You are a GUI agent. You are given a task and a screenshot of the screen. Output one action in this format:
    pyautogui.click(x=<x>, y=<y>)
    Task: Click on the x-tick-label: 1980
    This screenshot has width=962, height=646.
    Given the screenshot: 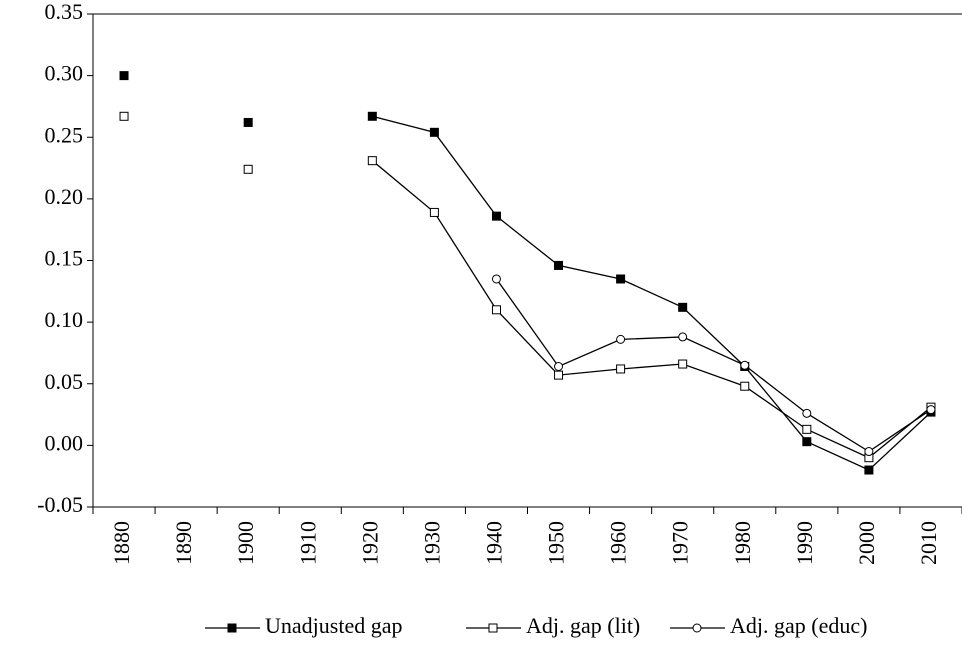 What is the action you would take?
    pyautogui.click(x=742, y=543)
    